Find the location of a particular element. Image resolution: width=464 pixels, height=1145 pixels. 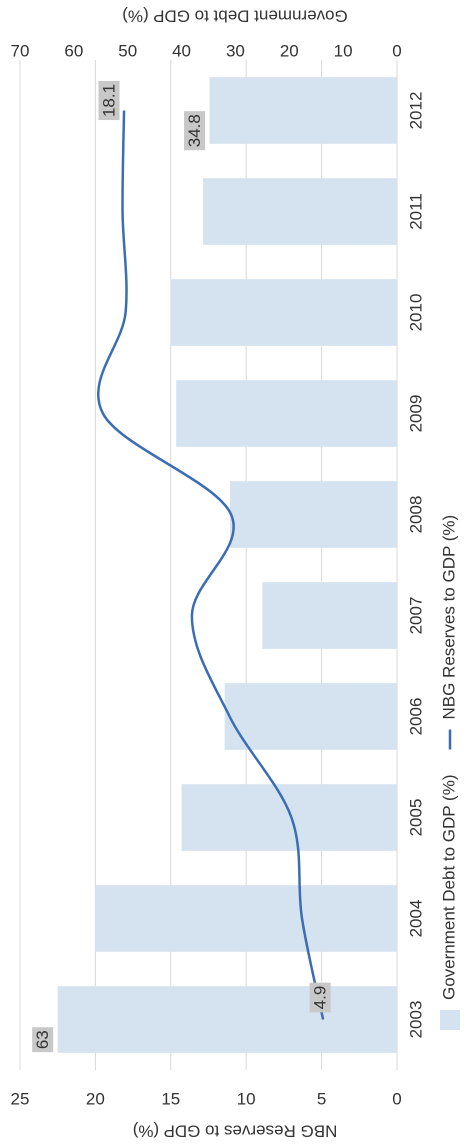

y2-tick-label: 40 is located at coordinates (181, 50).